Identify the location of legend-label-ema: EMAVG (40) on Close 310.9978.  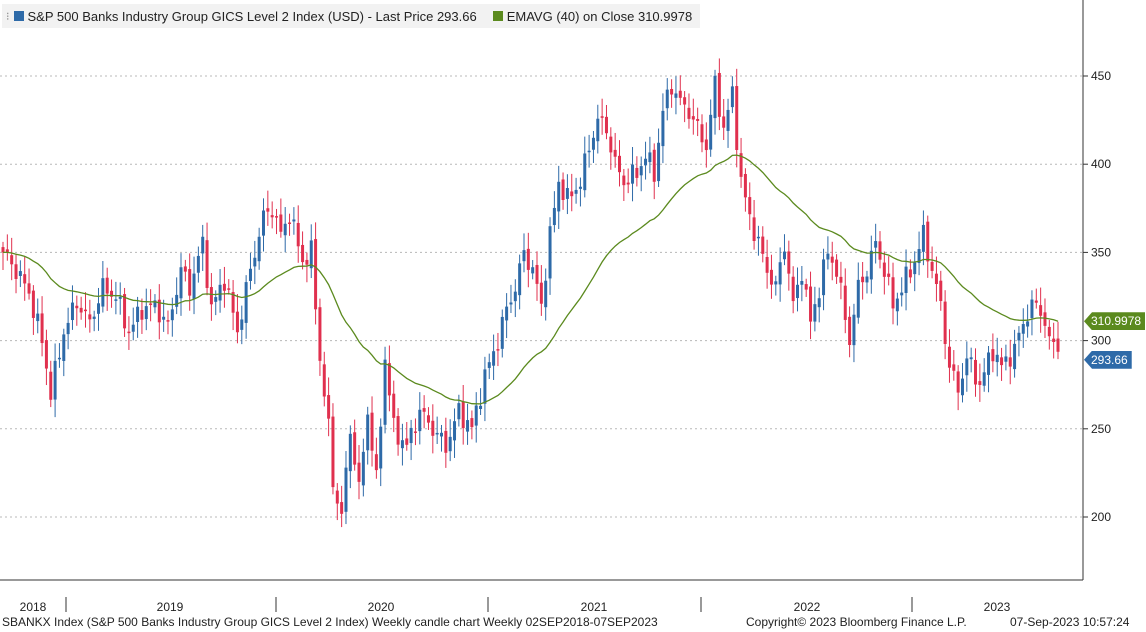
(599, 16).